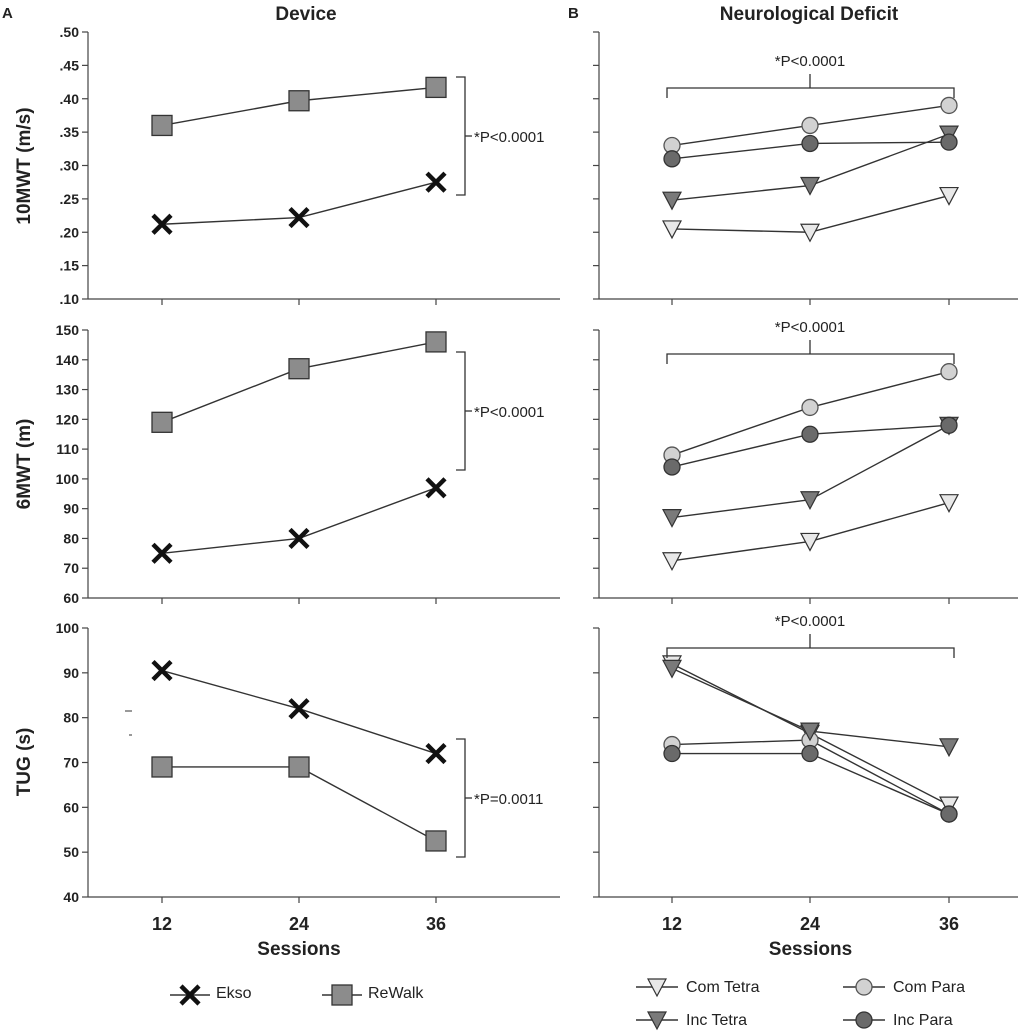 This screenshot has height=1034, width=1021. What do you see at coordinates (810, 646) in the screenshot?
I see `significance-bracket-neuro-tug` at bounding box center [810, 646].